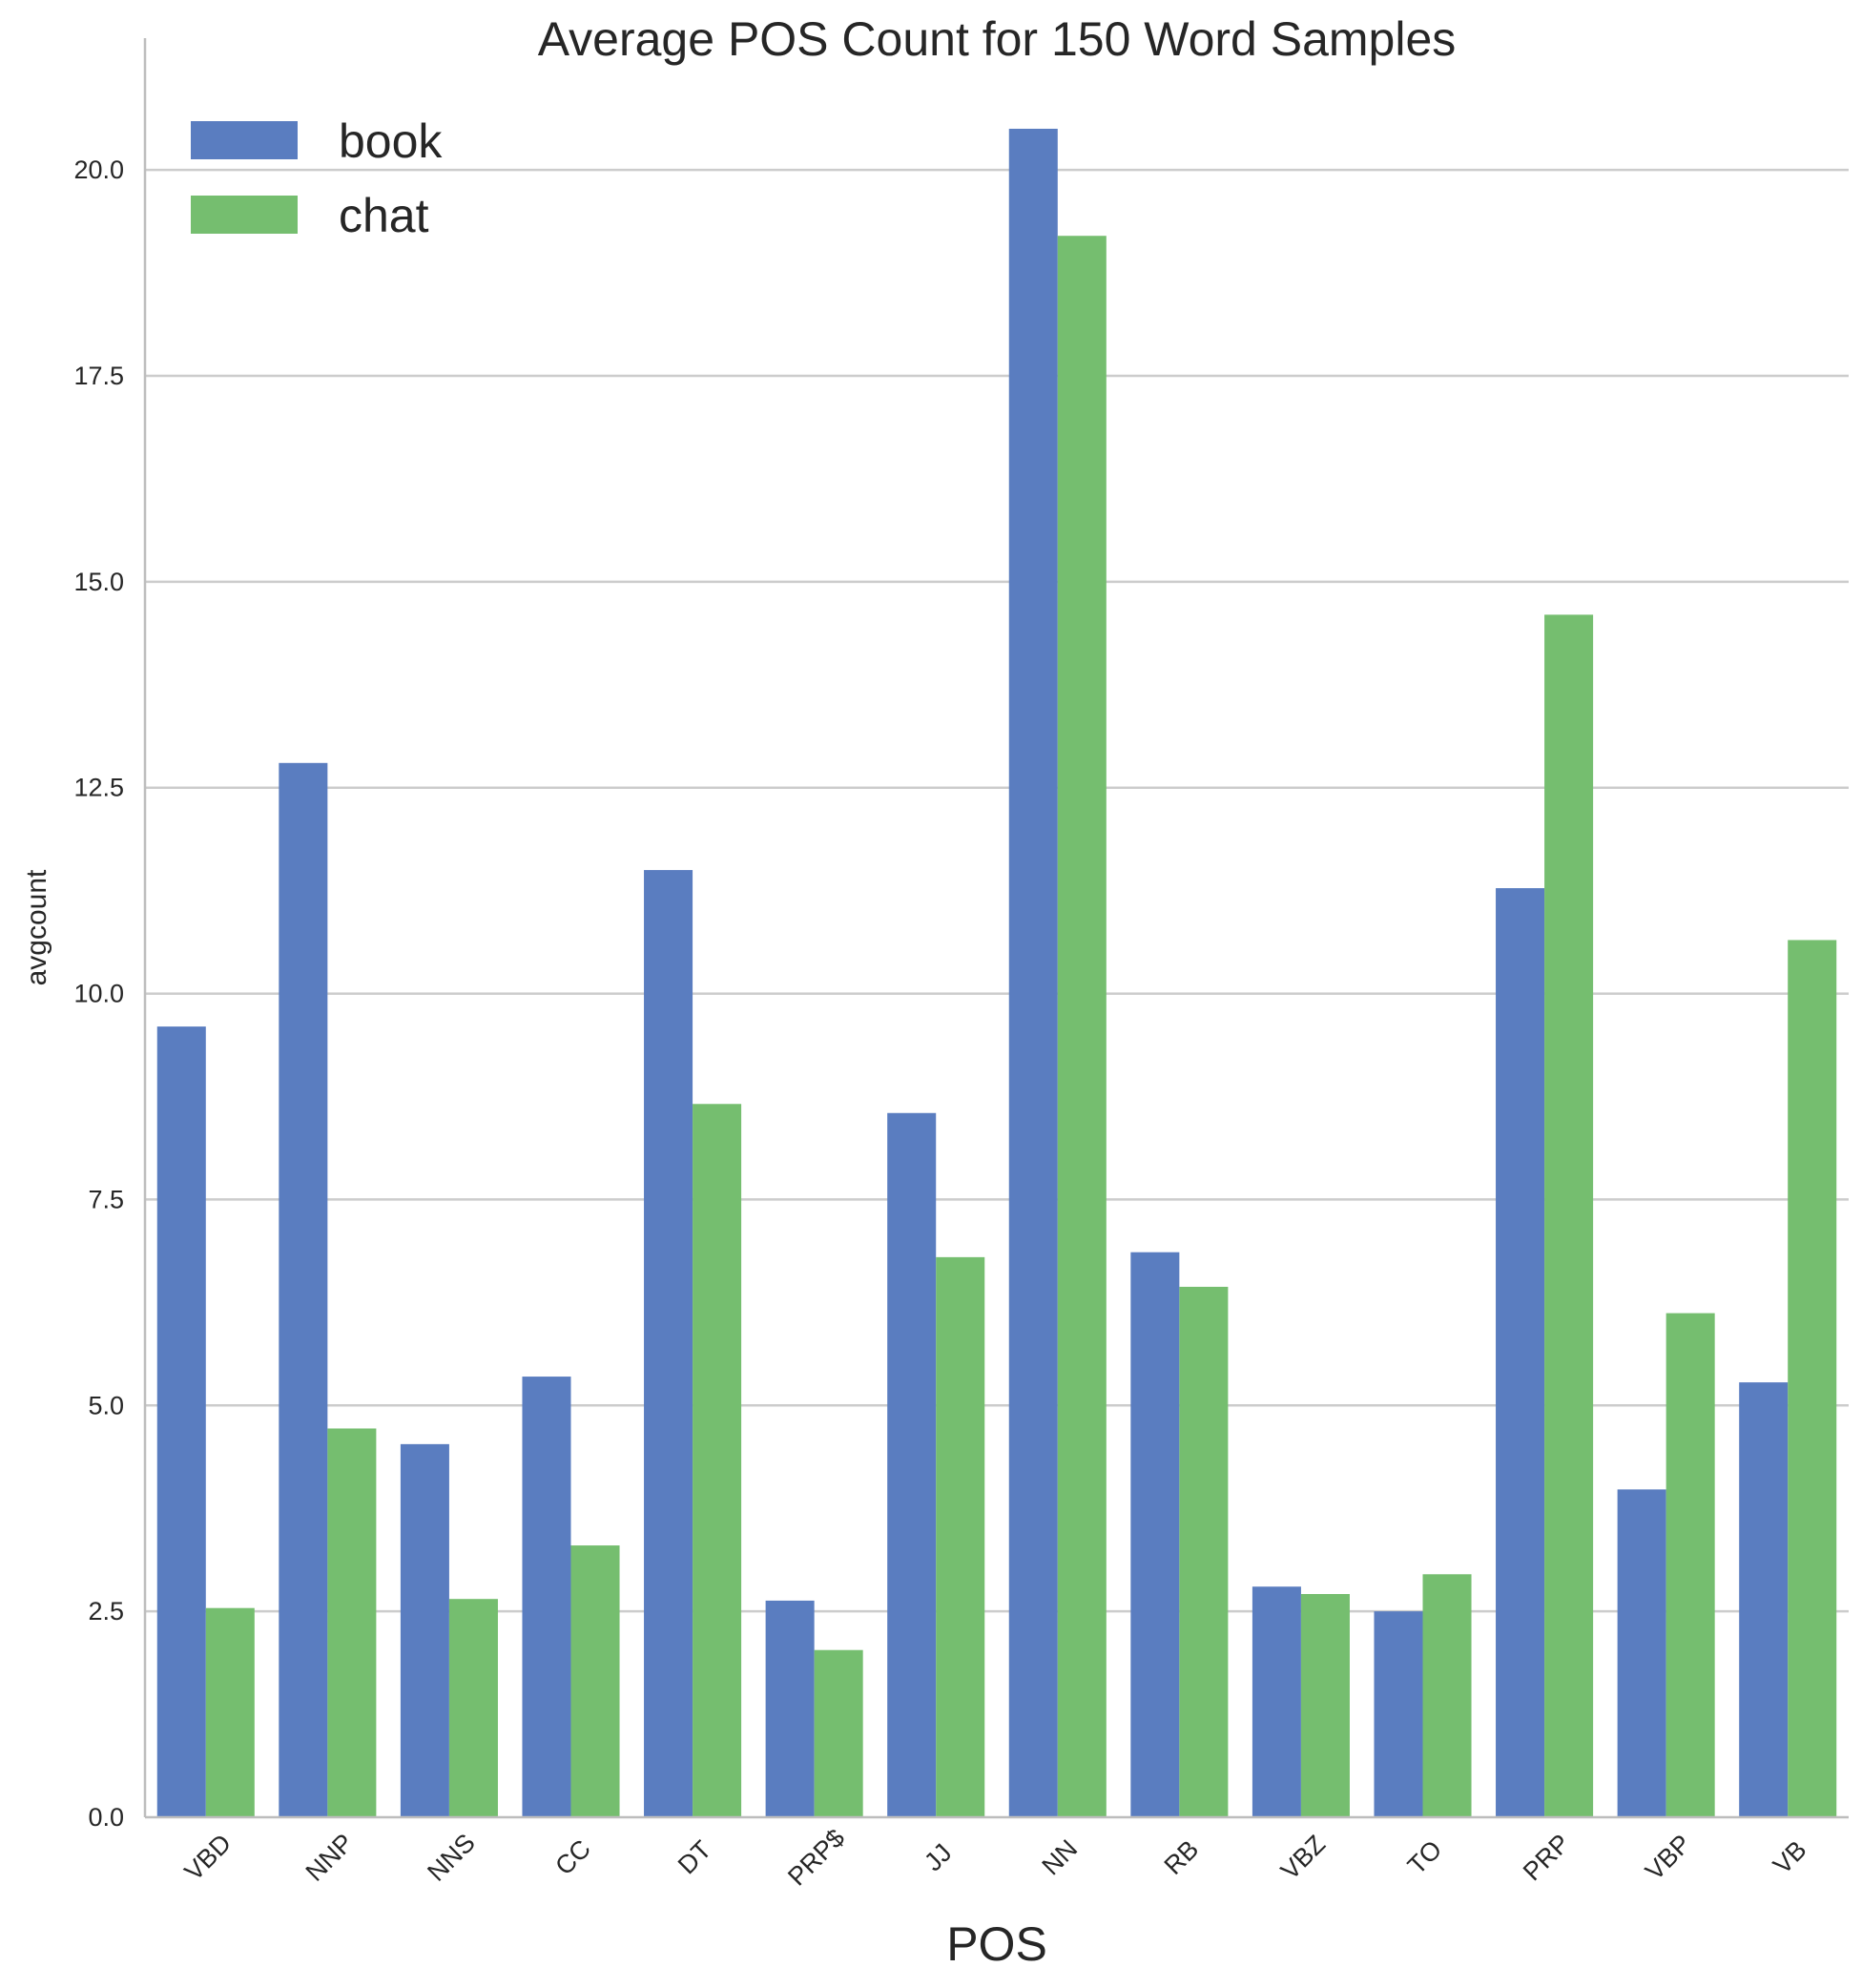 The image size is (1862, 1988). I want to click on x-tick-label: VB, so click(1790, 1858).